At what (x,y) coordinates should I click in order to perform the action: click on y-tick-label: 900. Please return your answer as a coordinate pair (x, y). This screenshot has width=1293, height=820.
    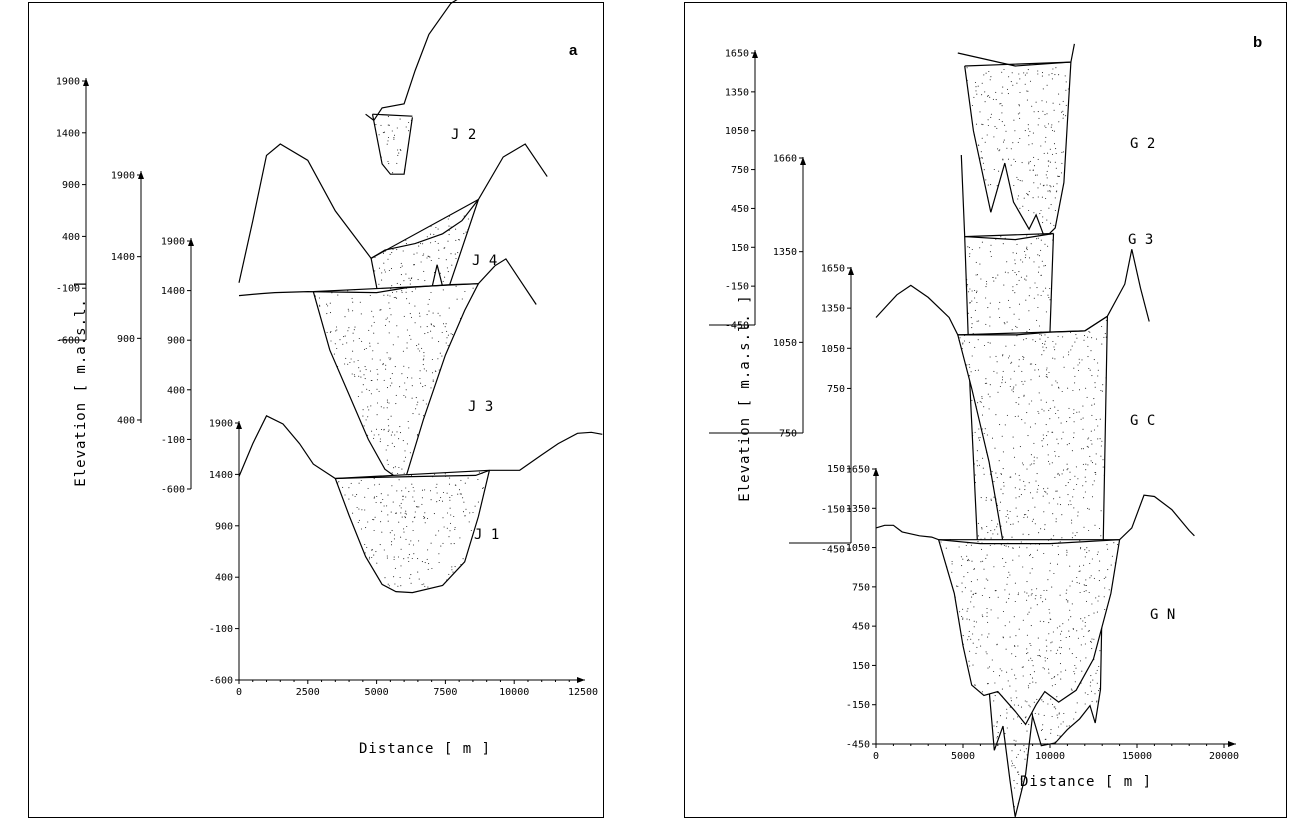
    Looking at the image, I should click on (176, 341).